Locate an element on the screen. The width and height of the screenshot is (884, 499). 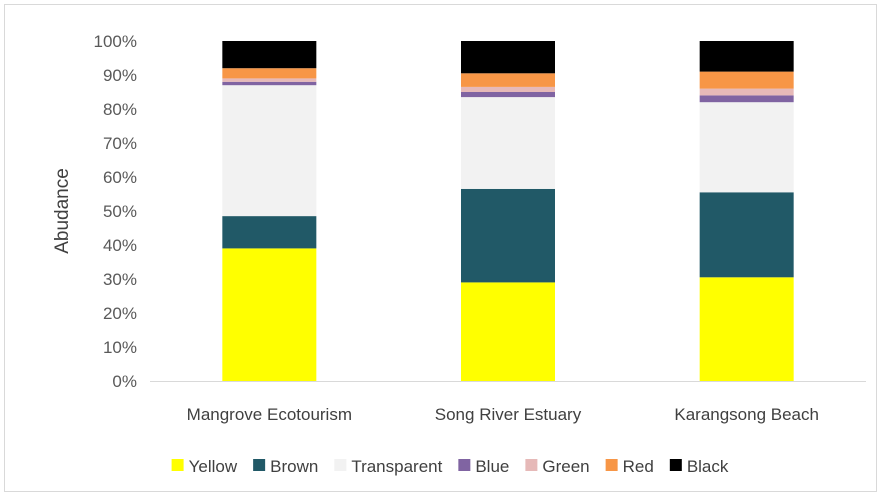
y-tick-label: 60% is located at coordinates (120, 177).